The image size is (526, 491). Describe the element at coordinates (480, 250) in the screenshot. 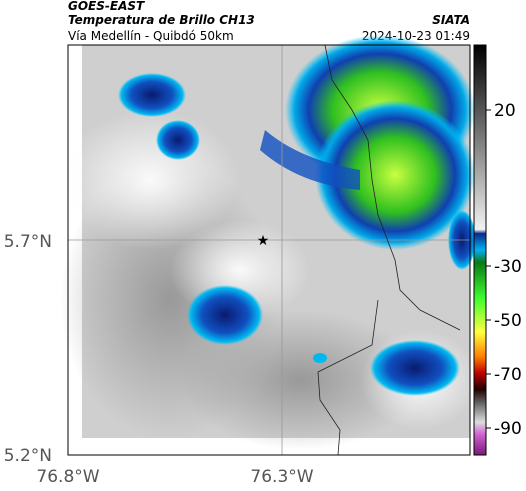

I see `colorbar` at that location.